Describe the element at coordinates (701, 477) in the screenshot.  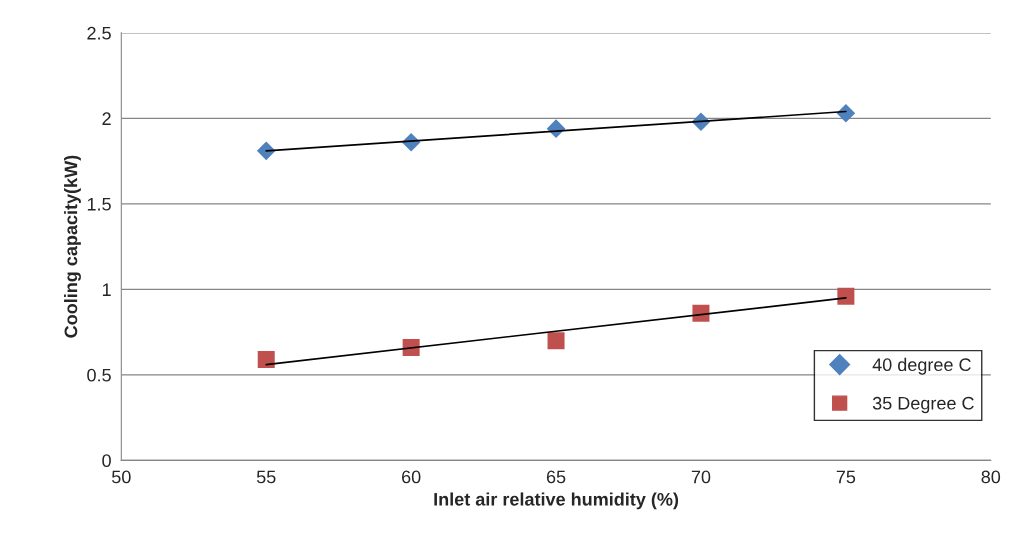
I see `x-tick-label: 70` at that location.